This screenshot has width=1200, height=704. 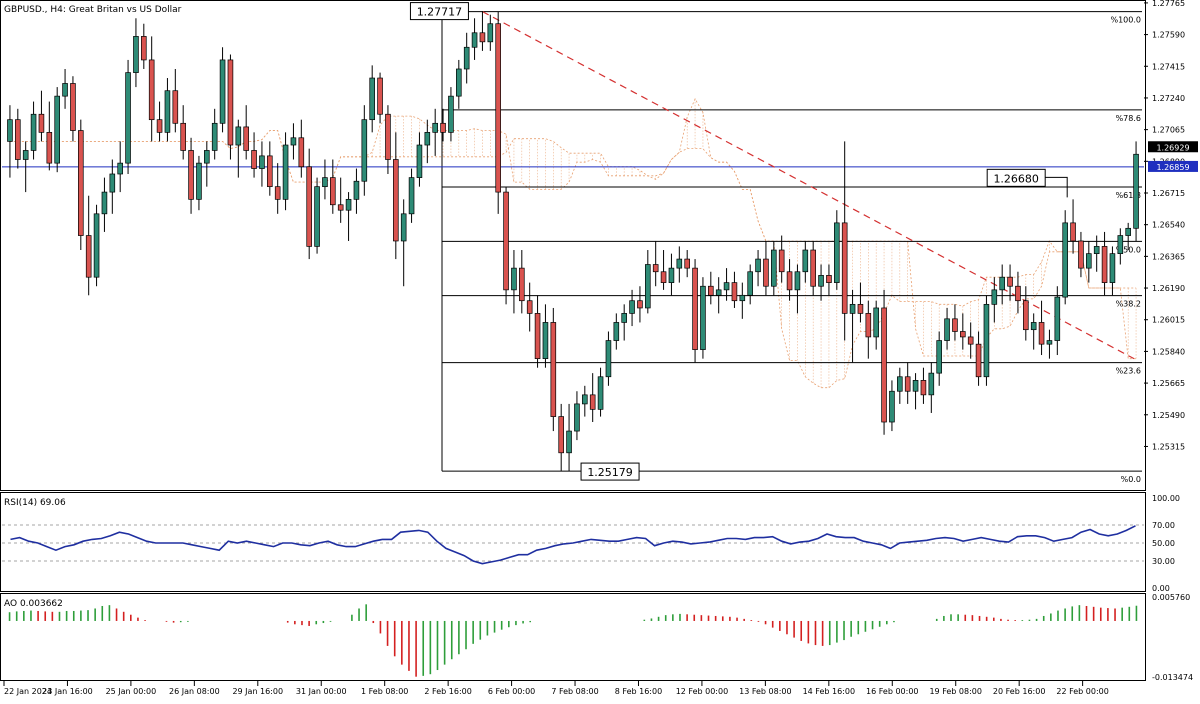 I want to click on rsi-pane, so click(x=573, y=542).